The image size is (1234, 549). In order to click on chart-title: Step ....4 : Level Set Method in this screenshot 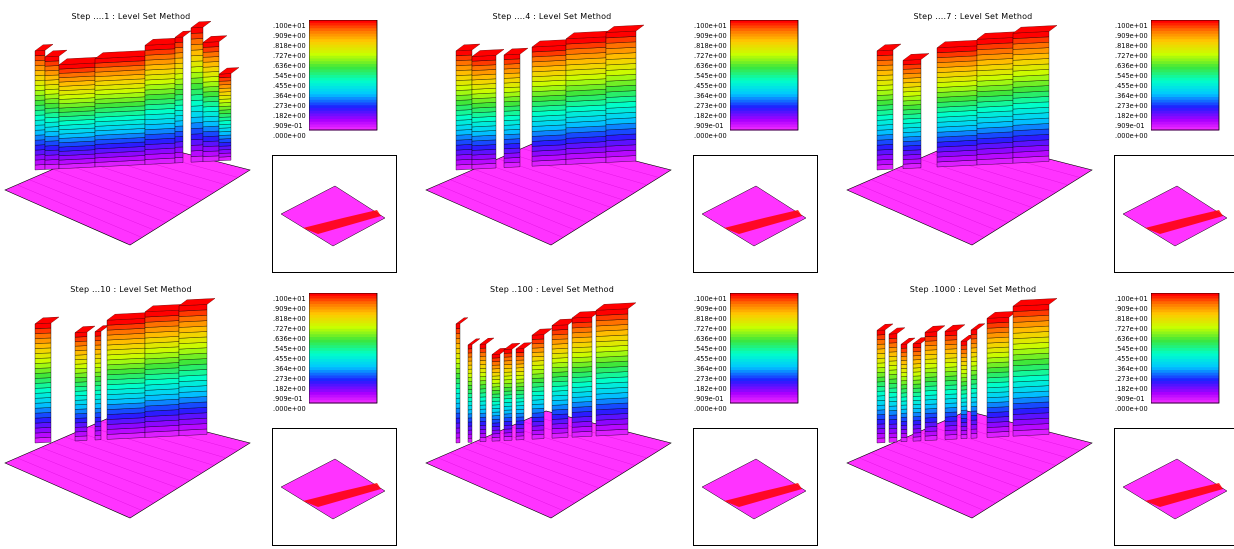, I will do `click(552, 16)`.